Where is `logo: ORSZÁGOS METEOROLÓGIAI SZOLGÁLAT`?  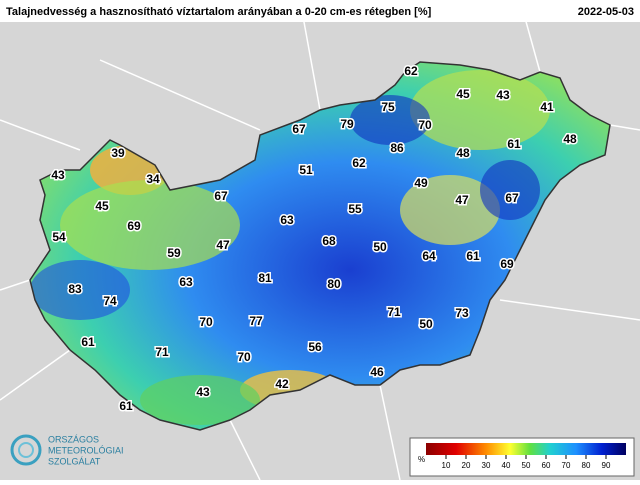 logo: ORSZÁGOS METEOROLÓGIAI SZOLGÁLAT is located at coordinates (67, 450).